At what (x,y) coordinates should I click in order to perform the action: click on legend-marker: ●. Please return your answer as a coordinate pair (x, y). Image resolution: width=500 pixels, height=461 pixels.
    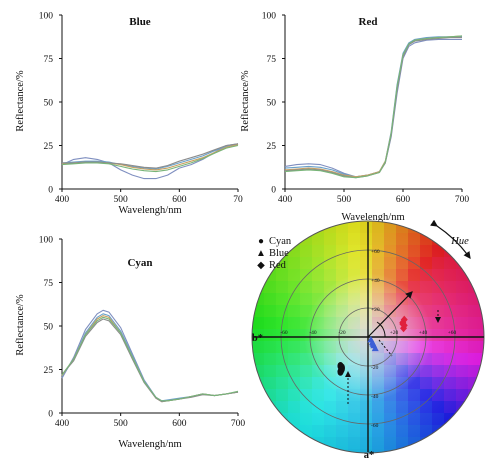
    Looking at the image, I should click on (261, 241).